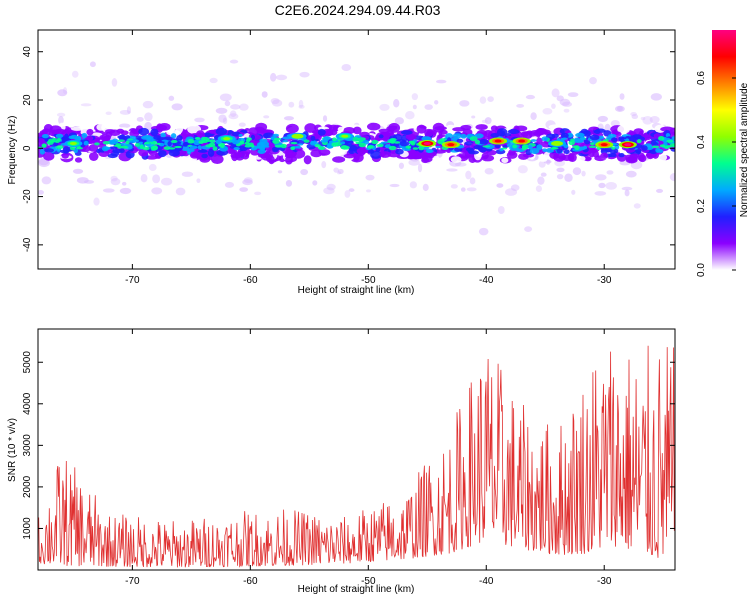 The width and height of the screenshot is (750, 600). What do you see at coordinates (701, 78) in the screenshot?
I see `colorbar-tick-label: 0.6` at bounding box center [701, 78].